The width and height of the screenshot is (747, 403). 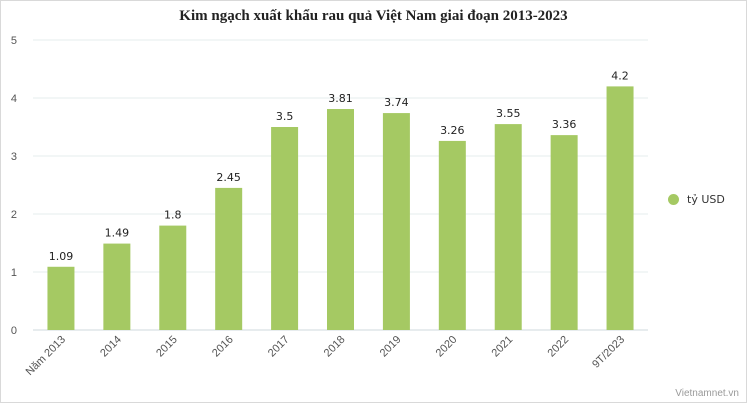 I want to click on data-label: 1.09, so click(x=61, y=256).